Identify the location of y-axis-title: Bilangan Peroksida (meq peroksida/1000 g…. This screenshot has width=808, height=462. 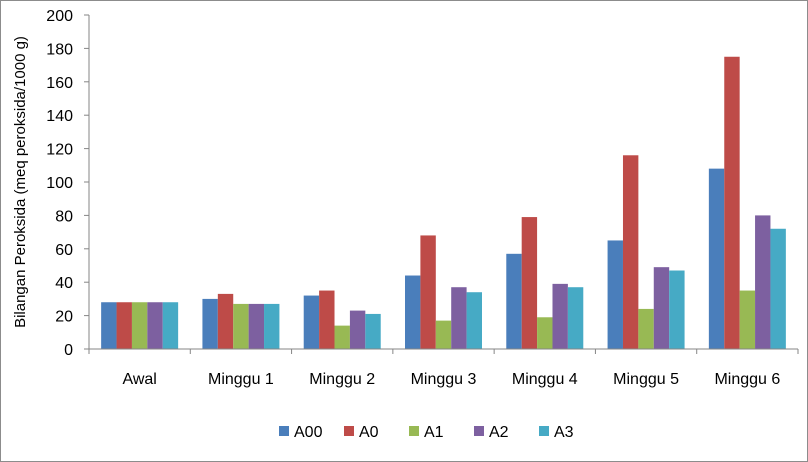
(20, 182).